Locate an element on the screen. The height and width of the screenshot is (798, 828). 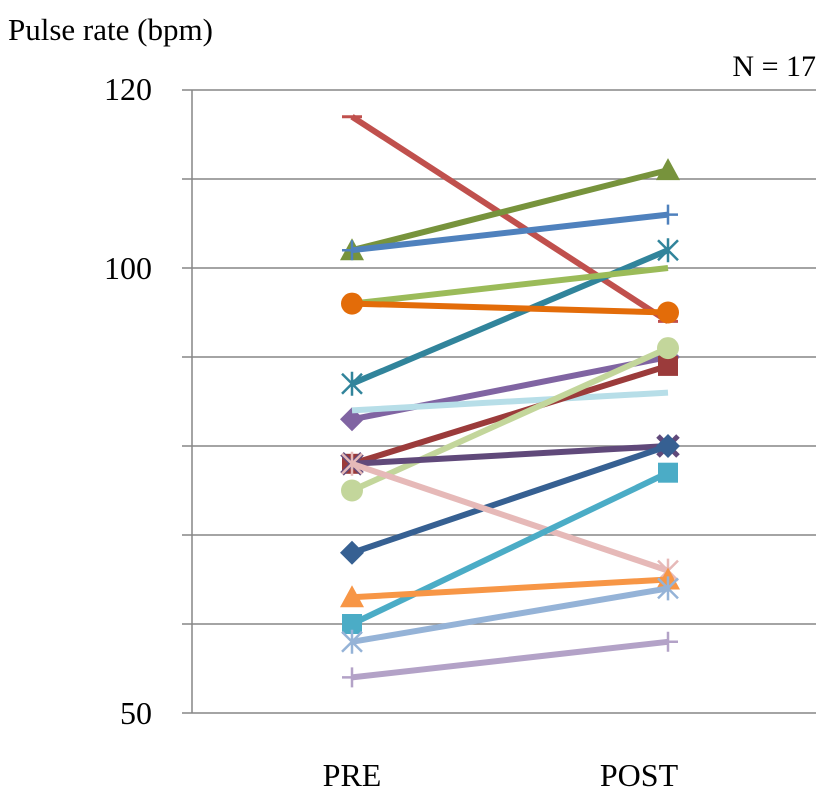
series-6-line is located at coordinates (510, 308).